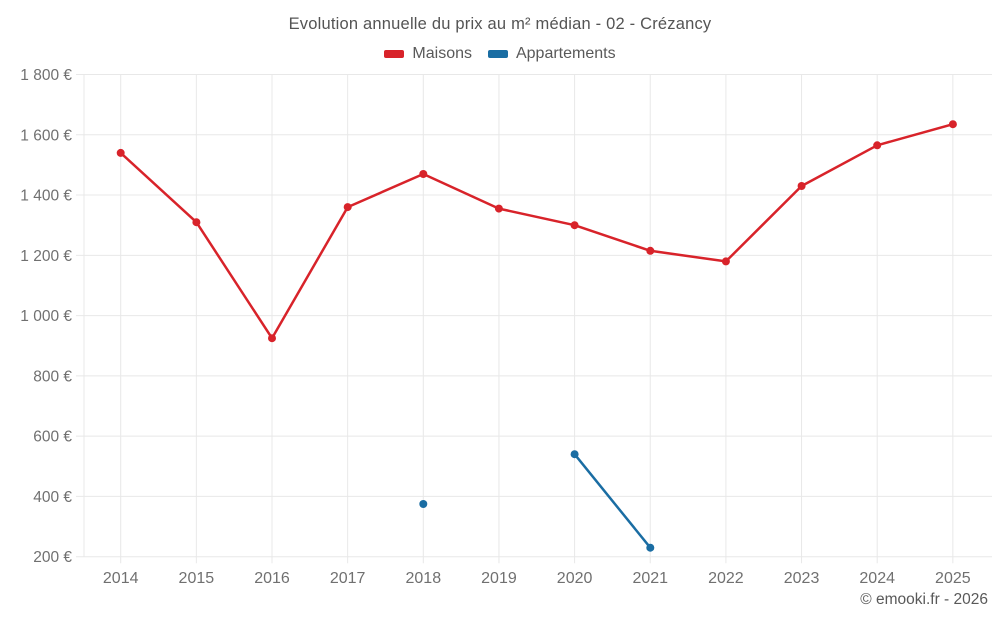 This screenshot has height=625, width=1000. Describe the element at coordinates (46, 316) in the screenshot. I see `y-tick-label: 1 000 €` at that location.